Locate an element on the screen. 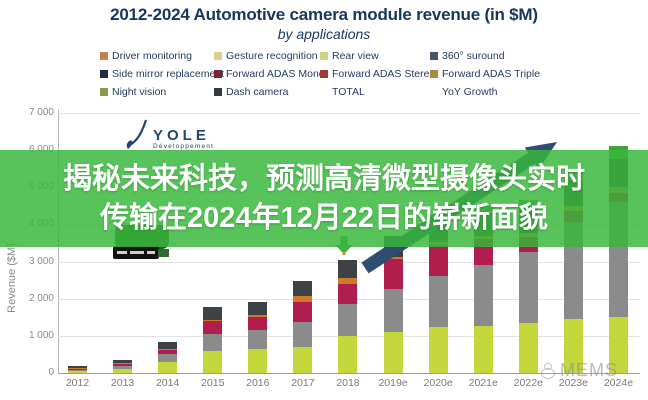 This screenshot has width=648, height=400. bar-segment-dash-camera-2013 is located at coordinates (123, 361).